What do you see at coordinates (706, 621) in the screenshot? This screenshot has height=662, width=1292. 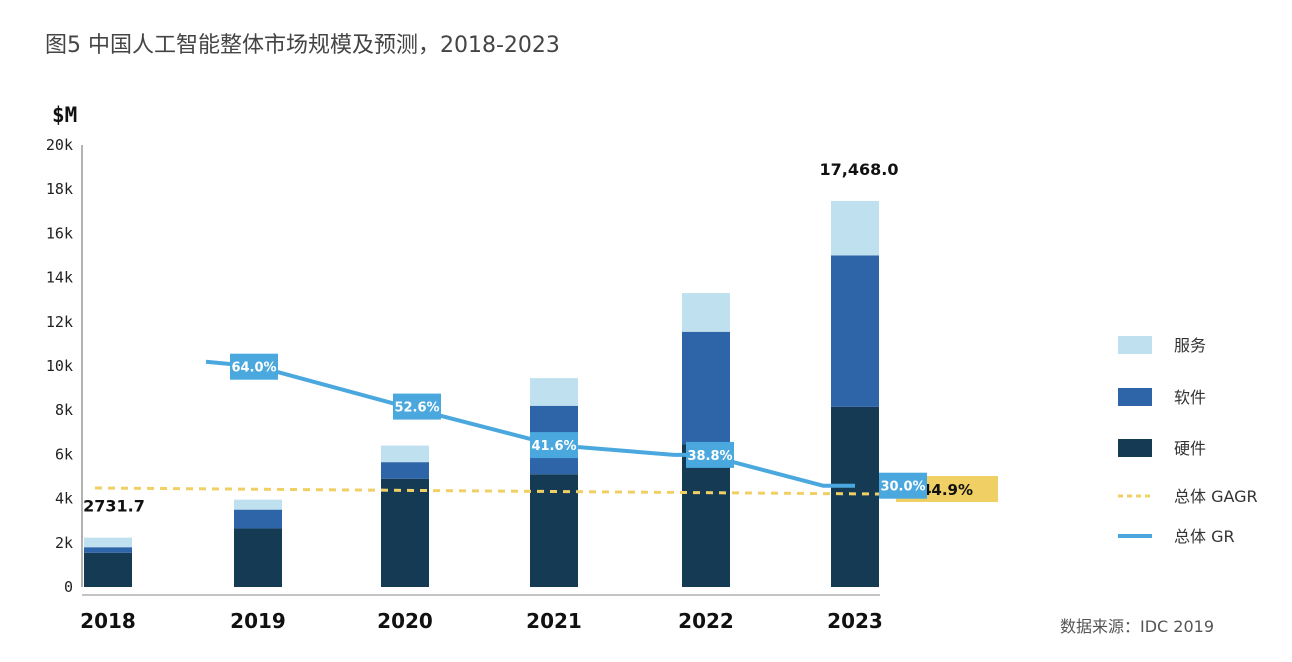 I see `x-tick-label: 2022` at bounding box center [706, 621].